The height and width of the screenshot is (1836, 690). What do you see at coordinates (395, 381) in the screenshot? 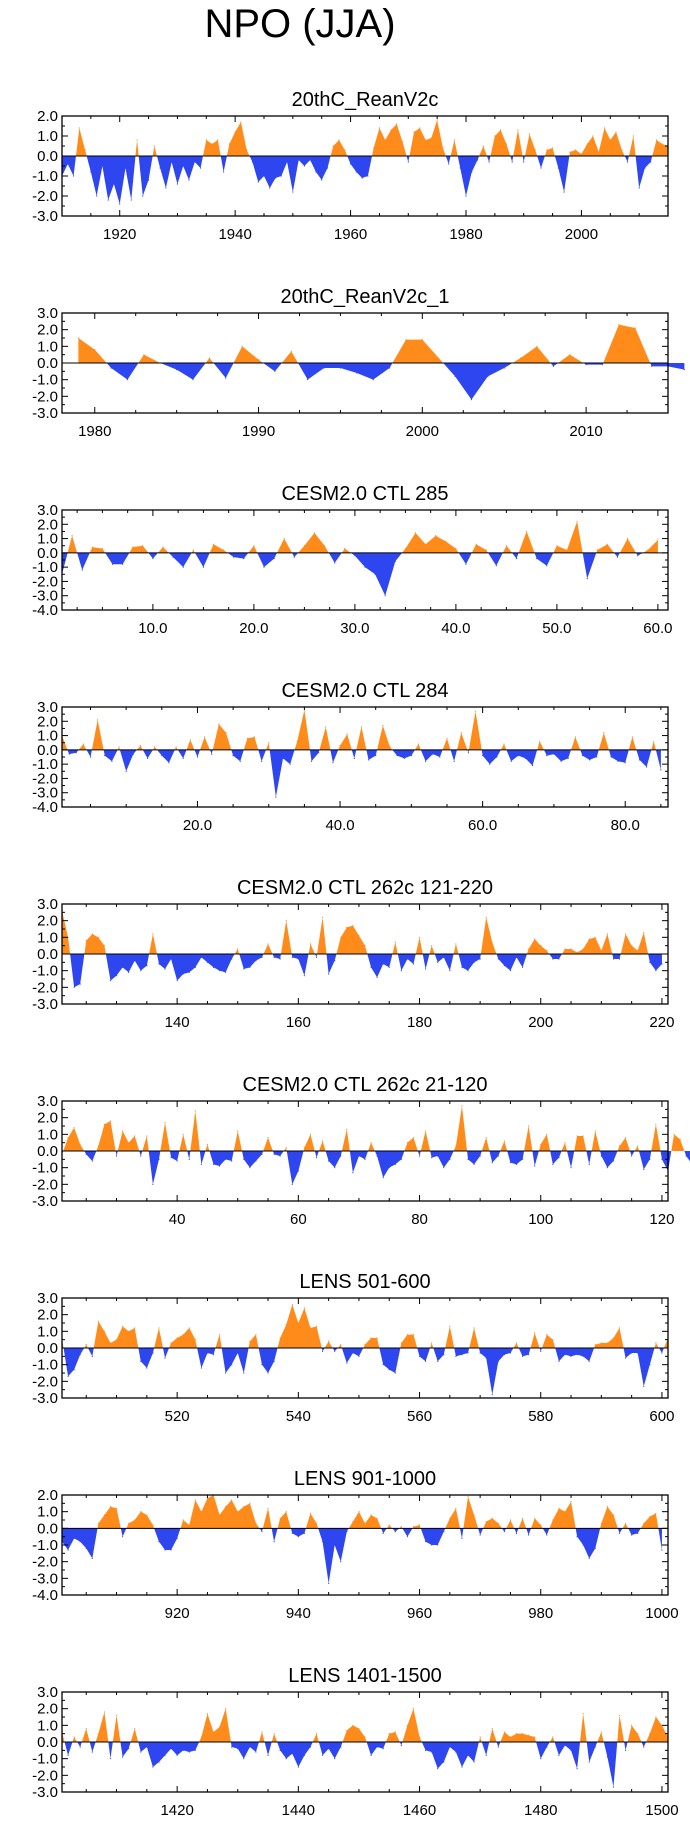
I see `negative-area` at bounding box center [395, 381].